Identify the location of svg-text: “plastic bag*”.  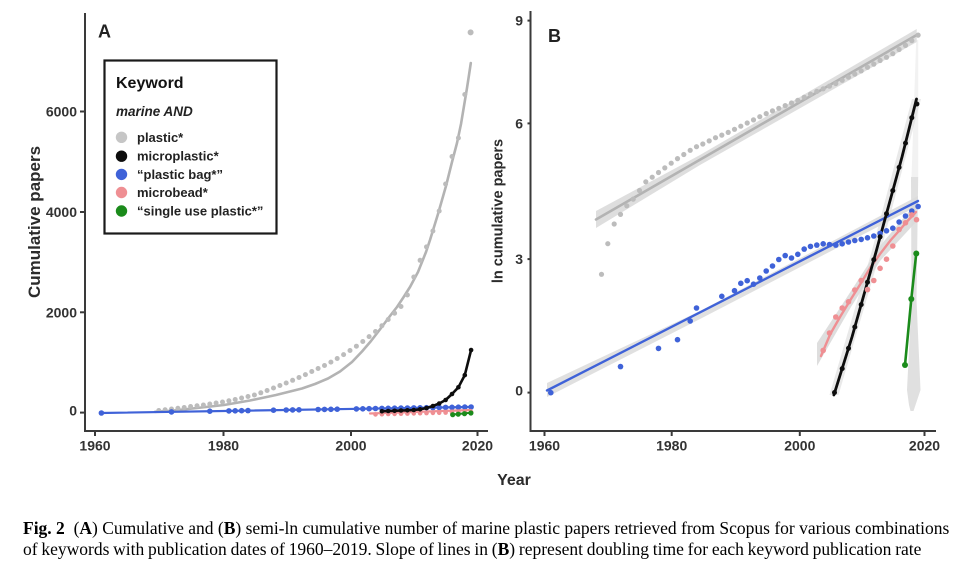
(180, 174).